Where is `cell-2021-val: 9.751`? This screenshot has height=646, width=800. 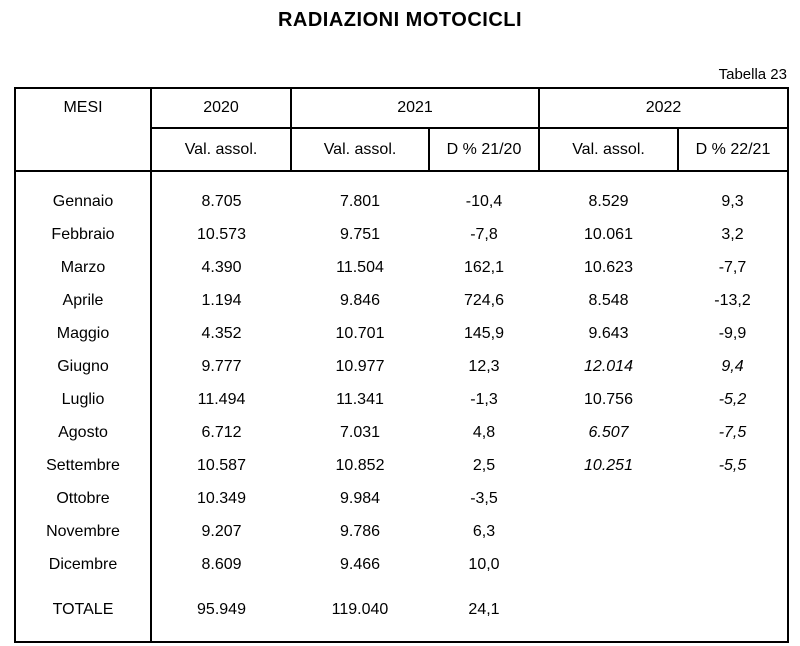 cell-2021-val: 9.751 is located at coordinates (360, 234).